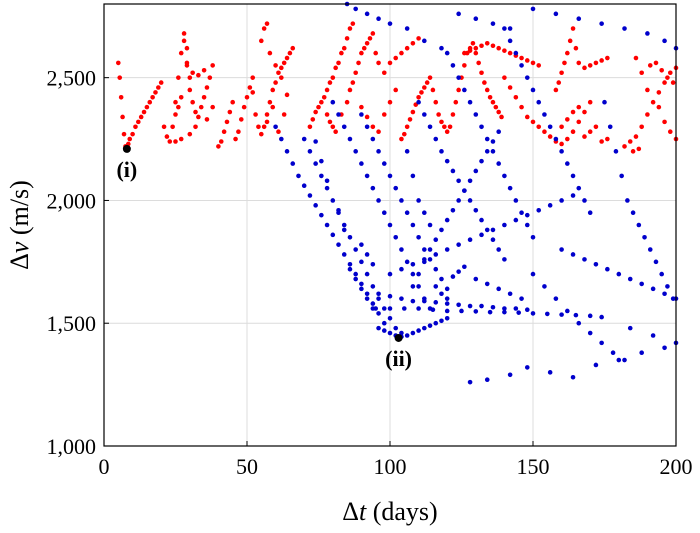 The image size is (700, 533). Describe the element at coordinates (19, 225) in the screenshot. I see `y-axis-label: Δv (m/s)` at that location.